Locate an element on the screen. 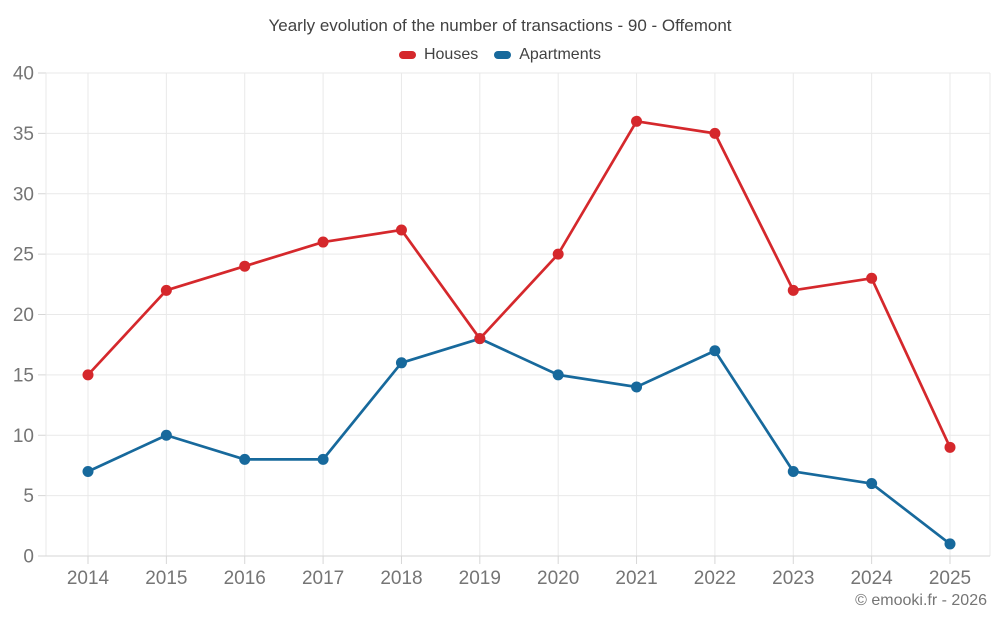  y-axis-label: 0 is located at coordinates (28, 557).